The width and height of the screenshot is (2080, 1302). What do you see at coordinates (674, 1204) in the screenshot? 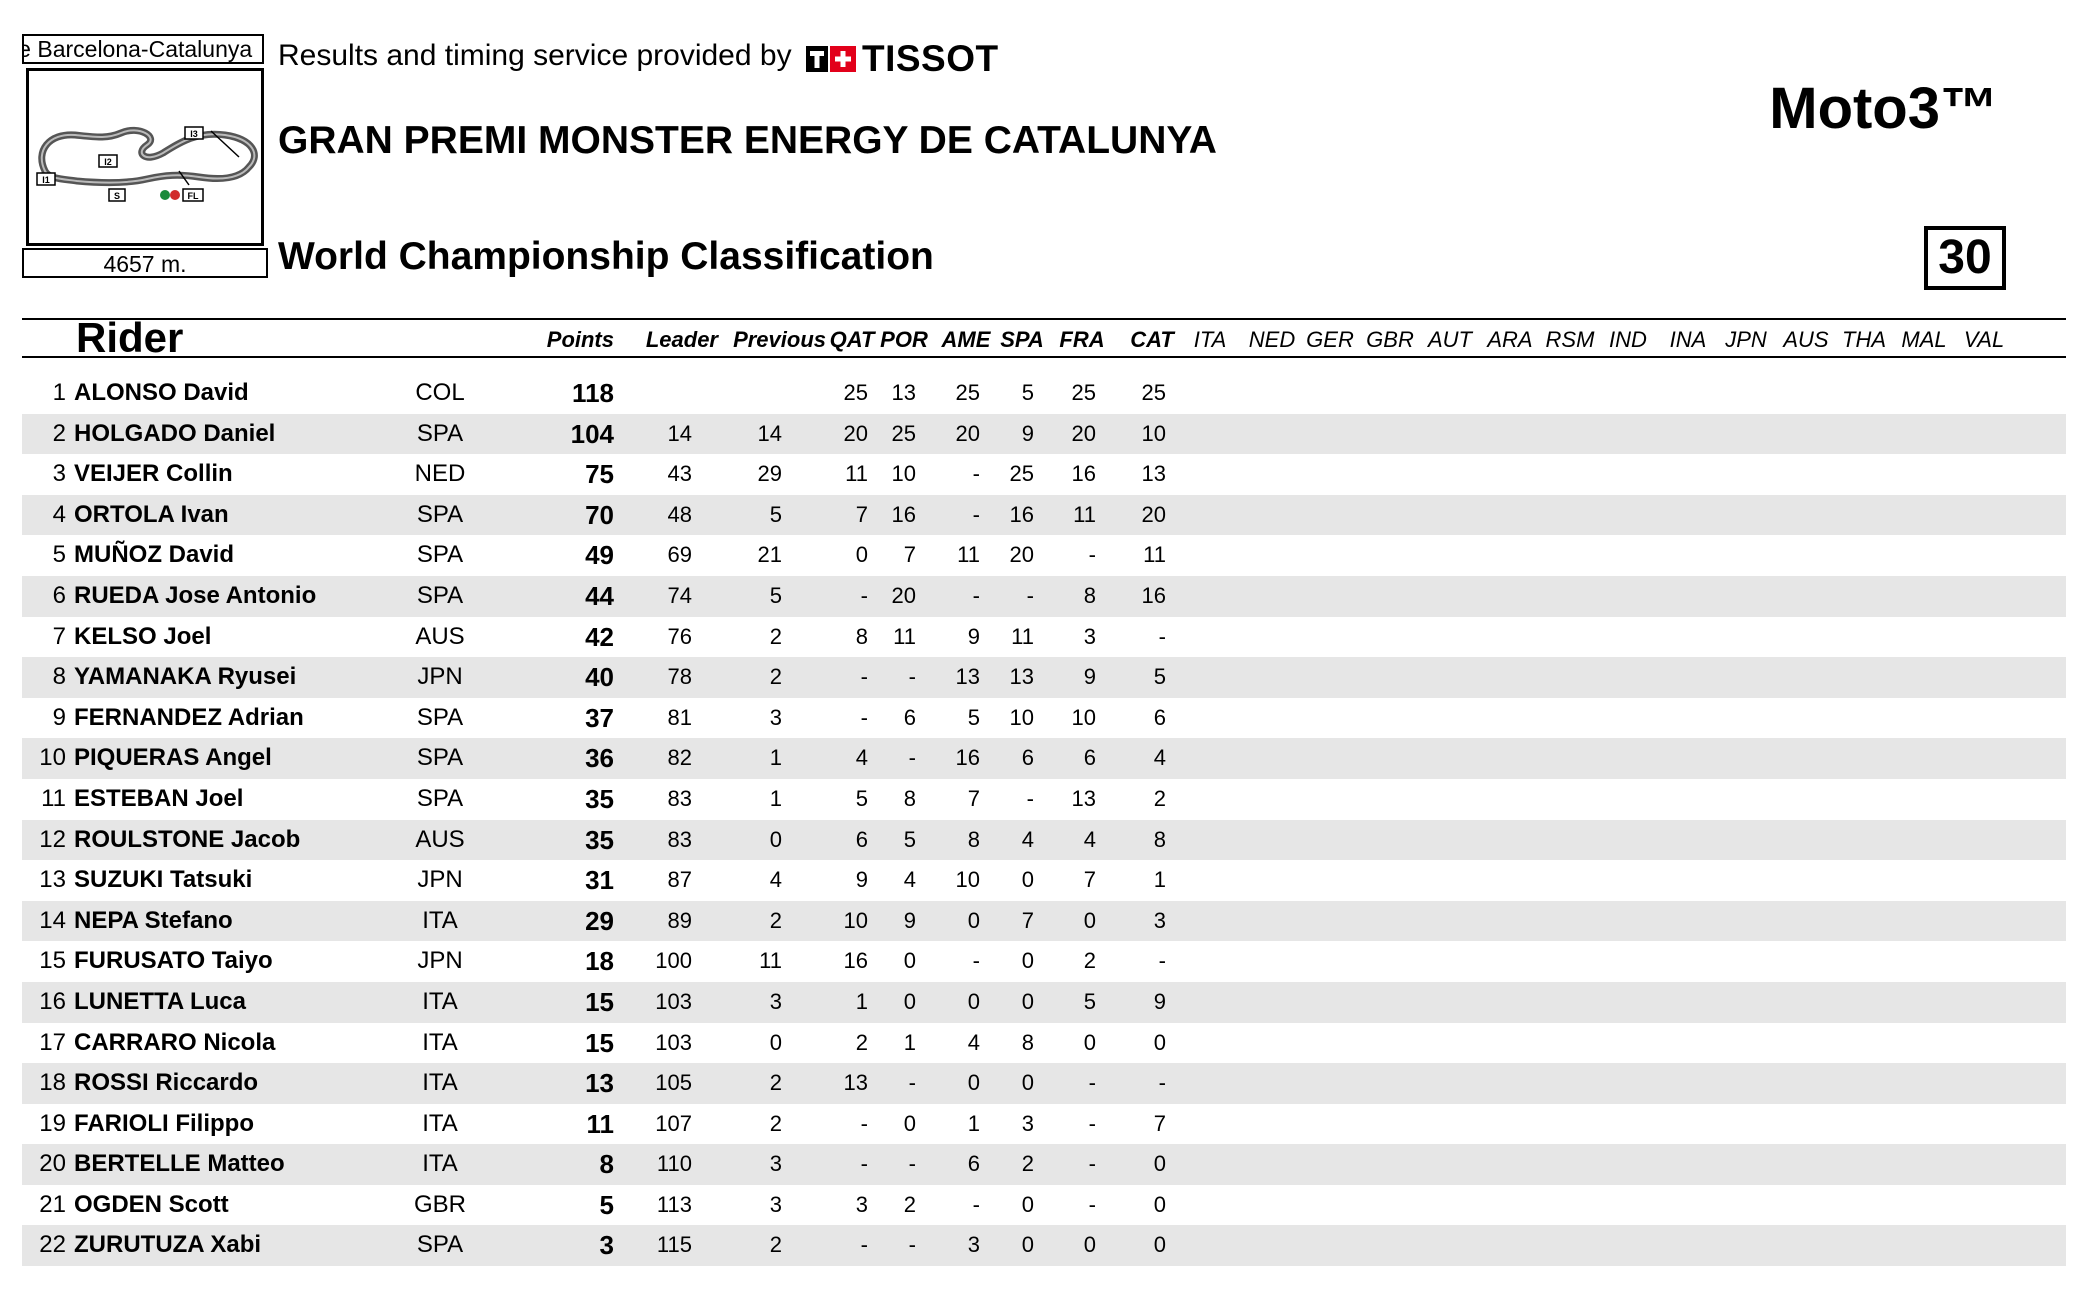
I see `rider-gap-leader: 113` at bounding box center [674, 1204].